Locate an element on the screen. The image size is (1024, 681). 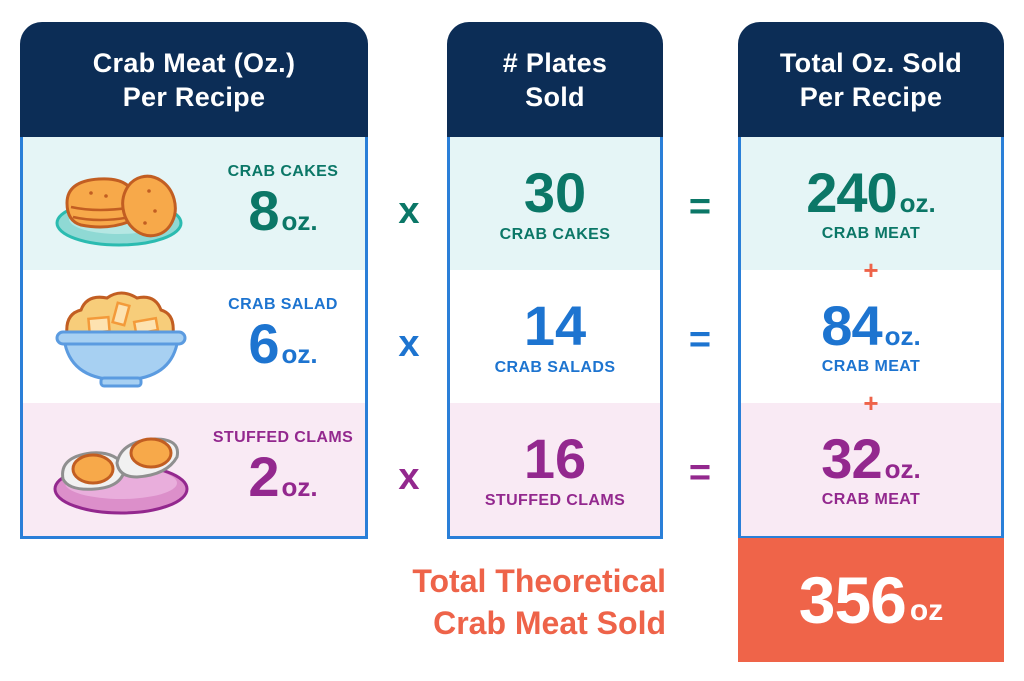
plates-count: 14 is located at coordinates (555, 325).